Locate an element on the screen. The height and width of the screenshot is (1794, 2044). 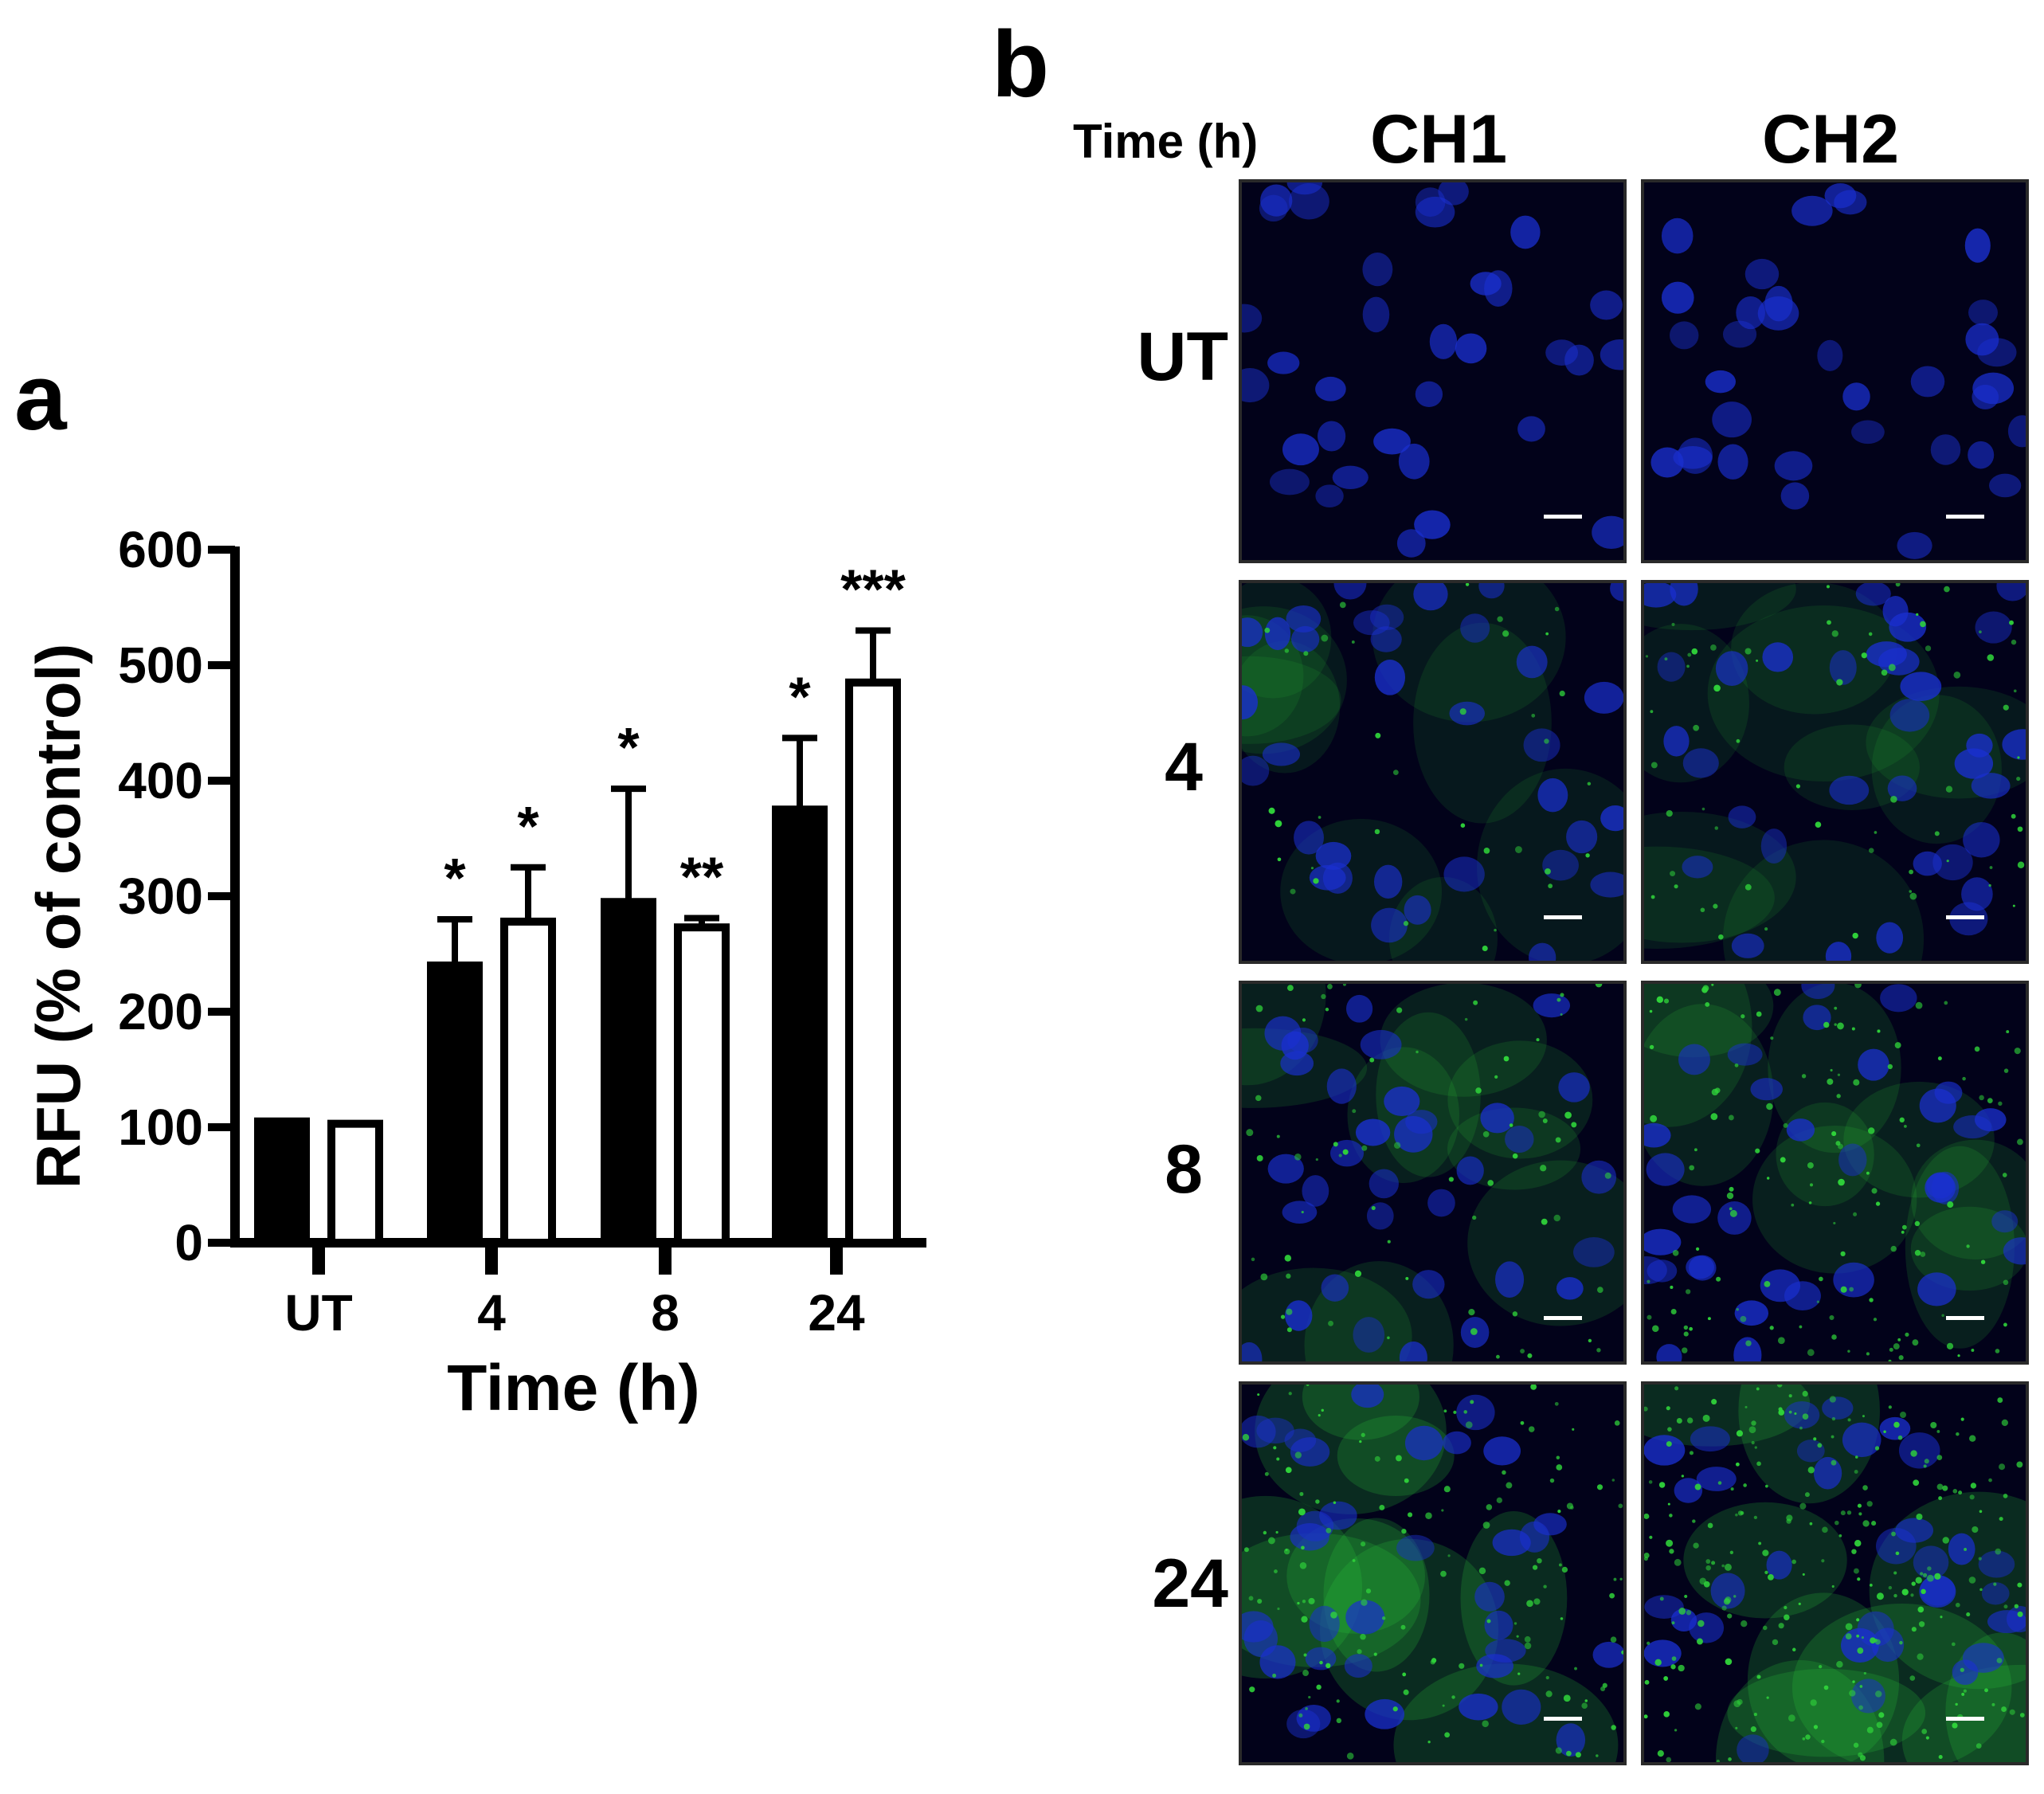
micrograph-ch1-8h is located at coordinates (1433, 1173).